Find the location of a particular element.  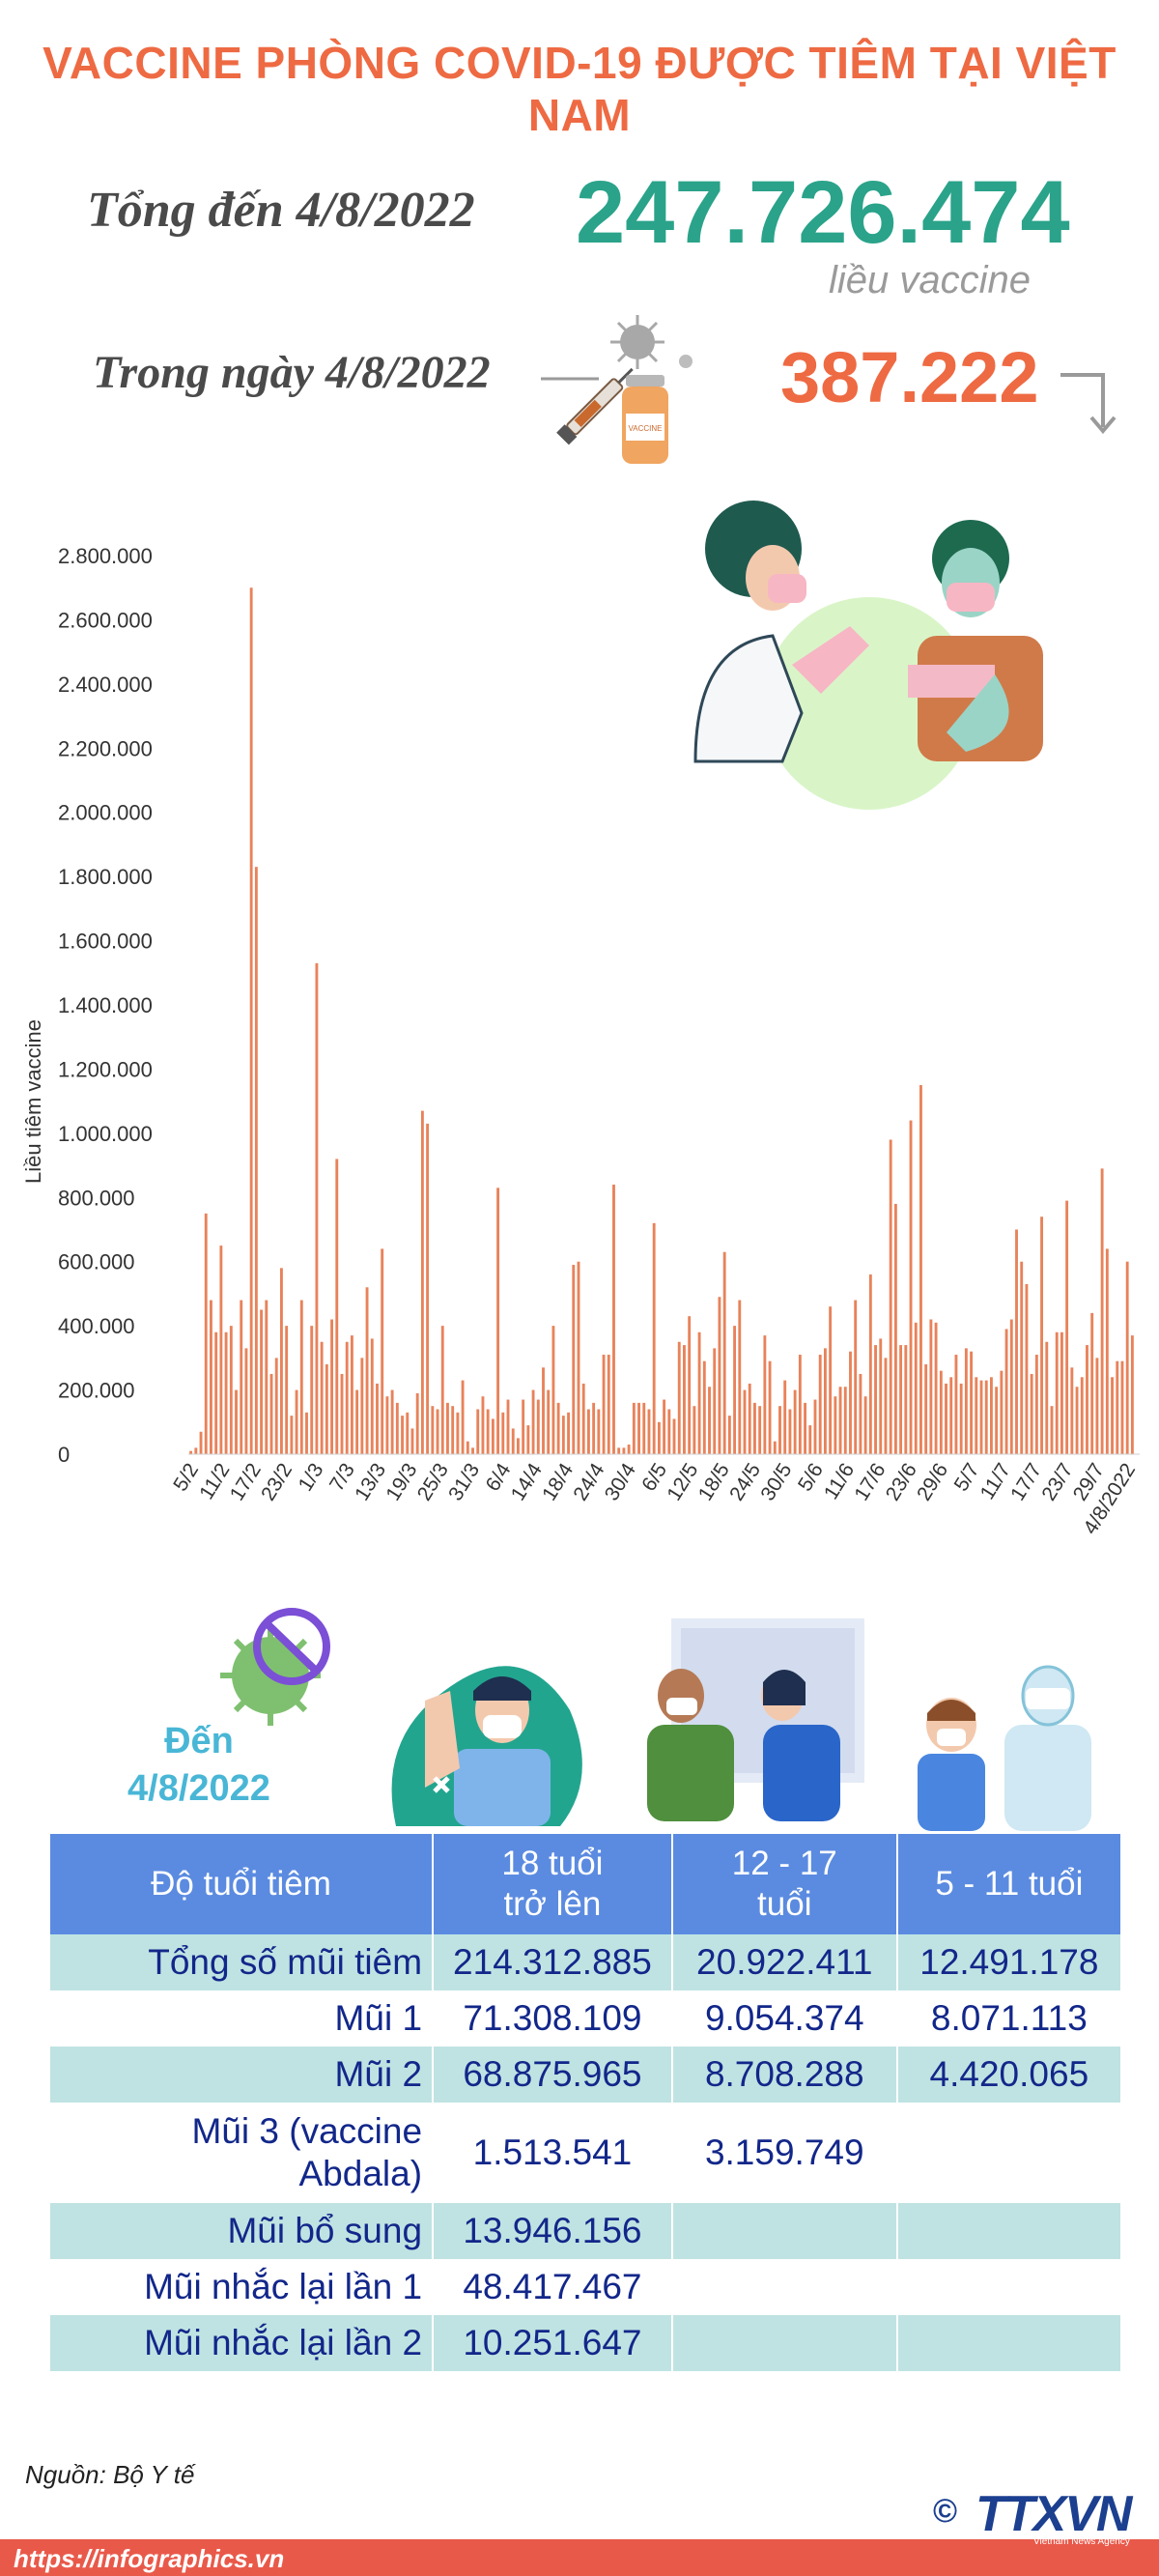

header-18-plus: 18 tuổi trở lên is located at coordinates (553, 1884).